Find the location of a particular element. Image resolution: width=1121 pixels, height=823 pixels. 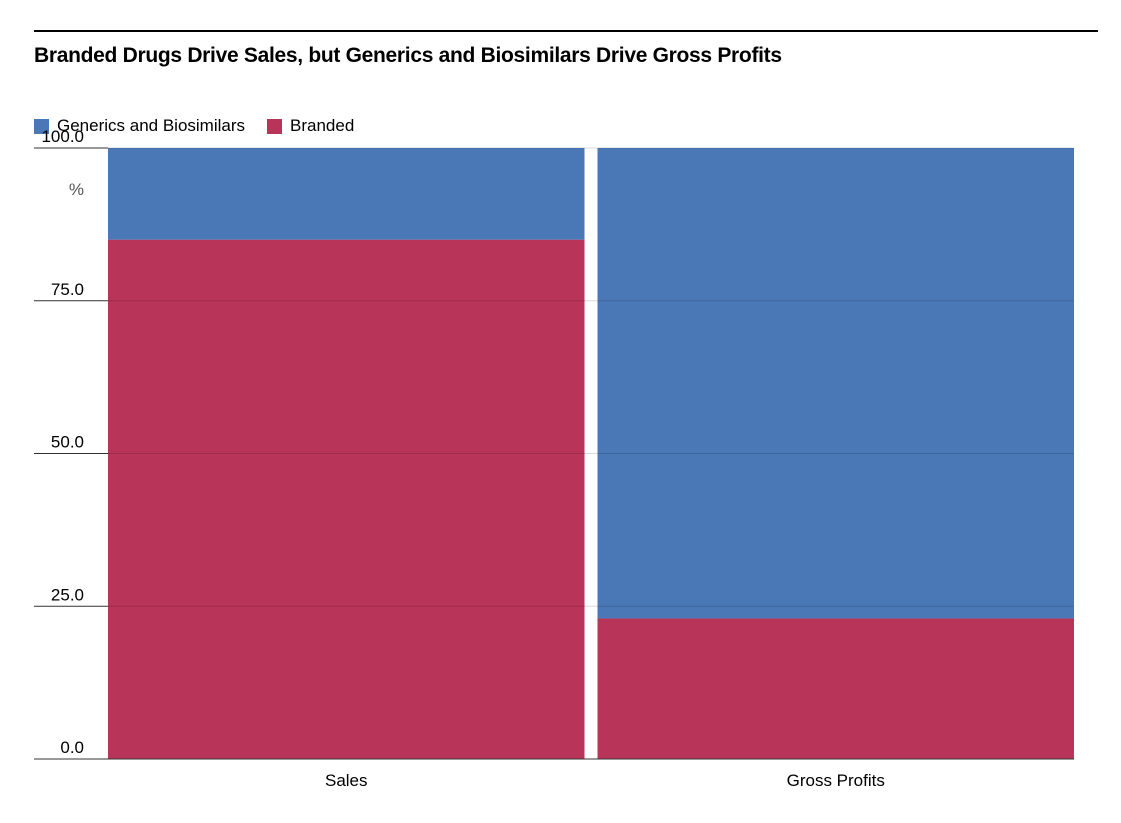

x-tick-label: Gross Profits is located at coordinates (836, 780).